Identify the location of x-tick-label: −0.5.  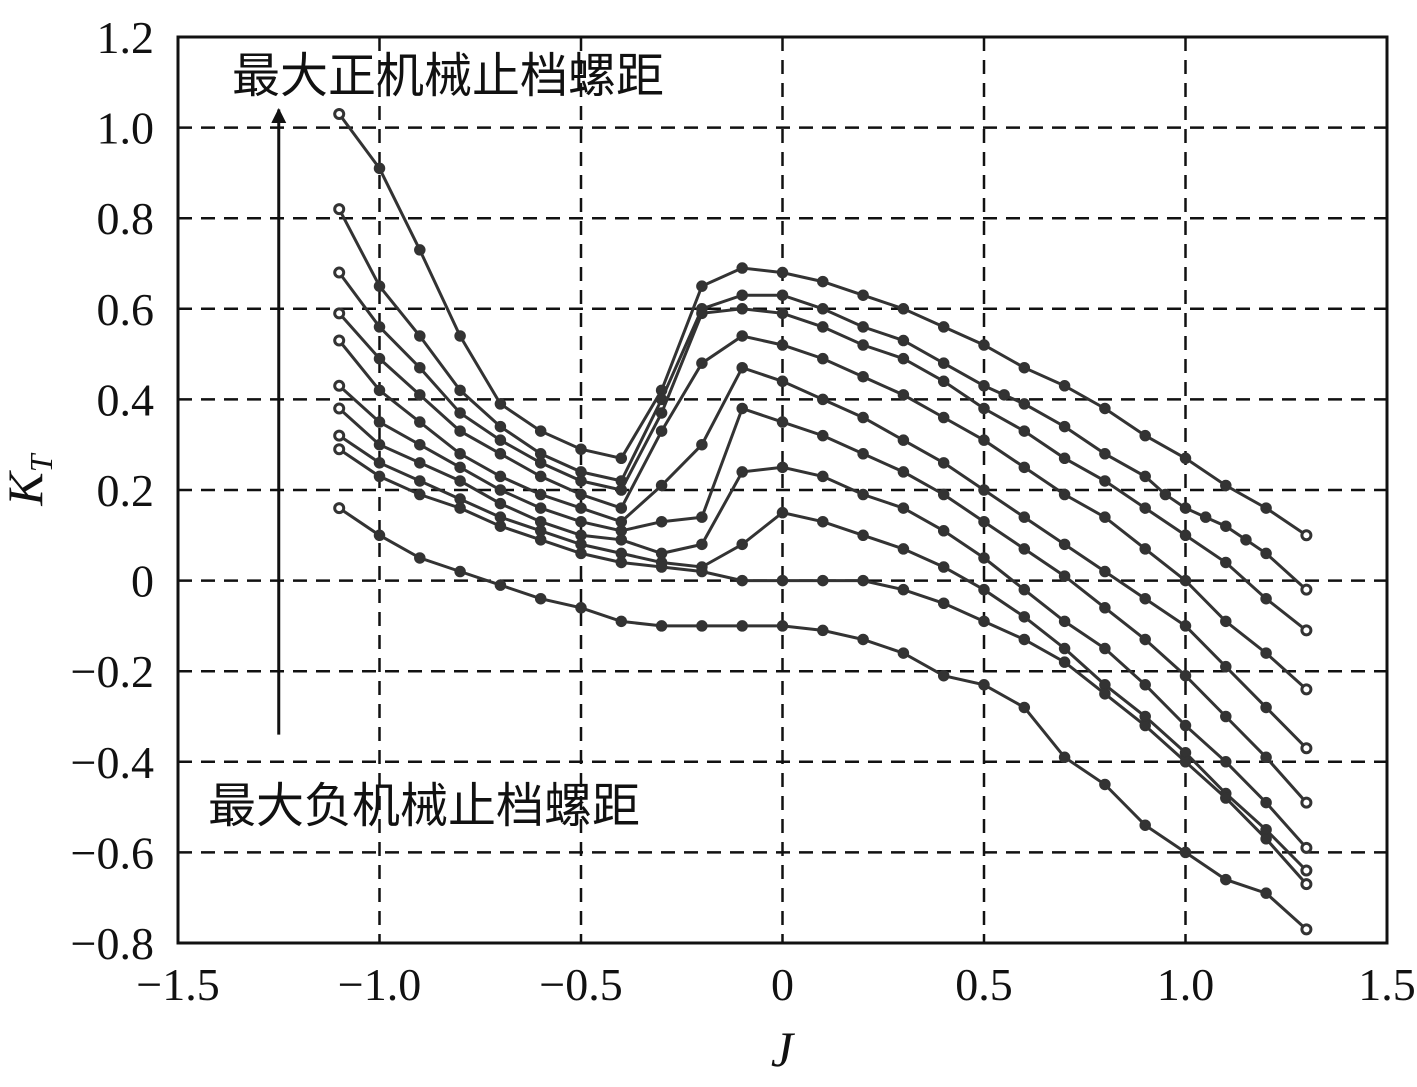
(580, 984).